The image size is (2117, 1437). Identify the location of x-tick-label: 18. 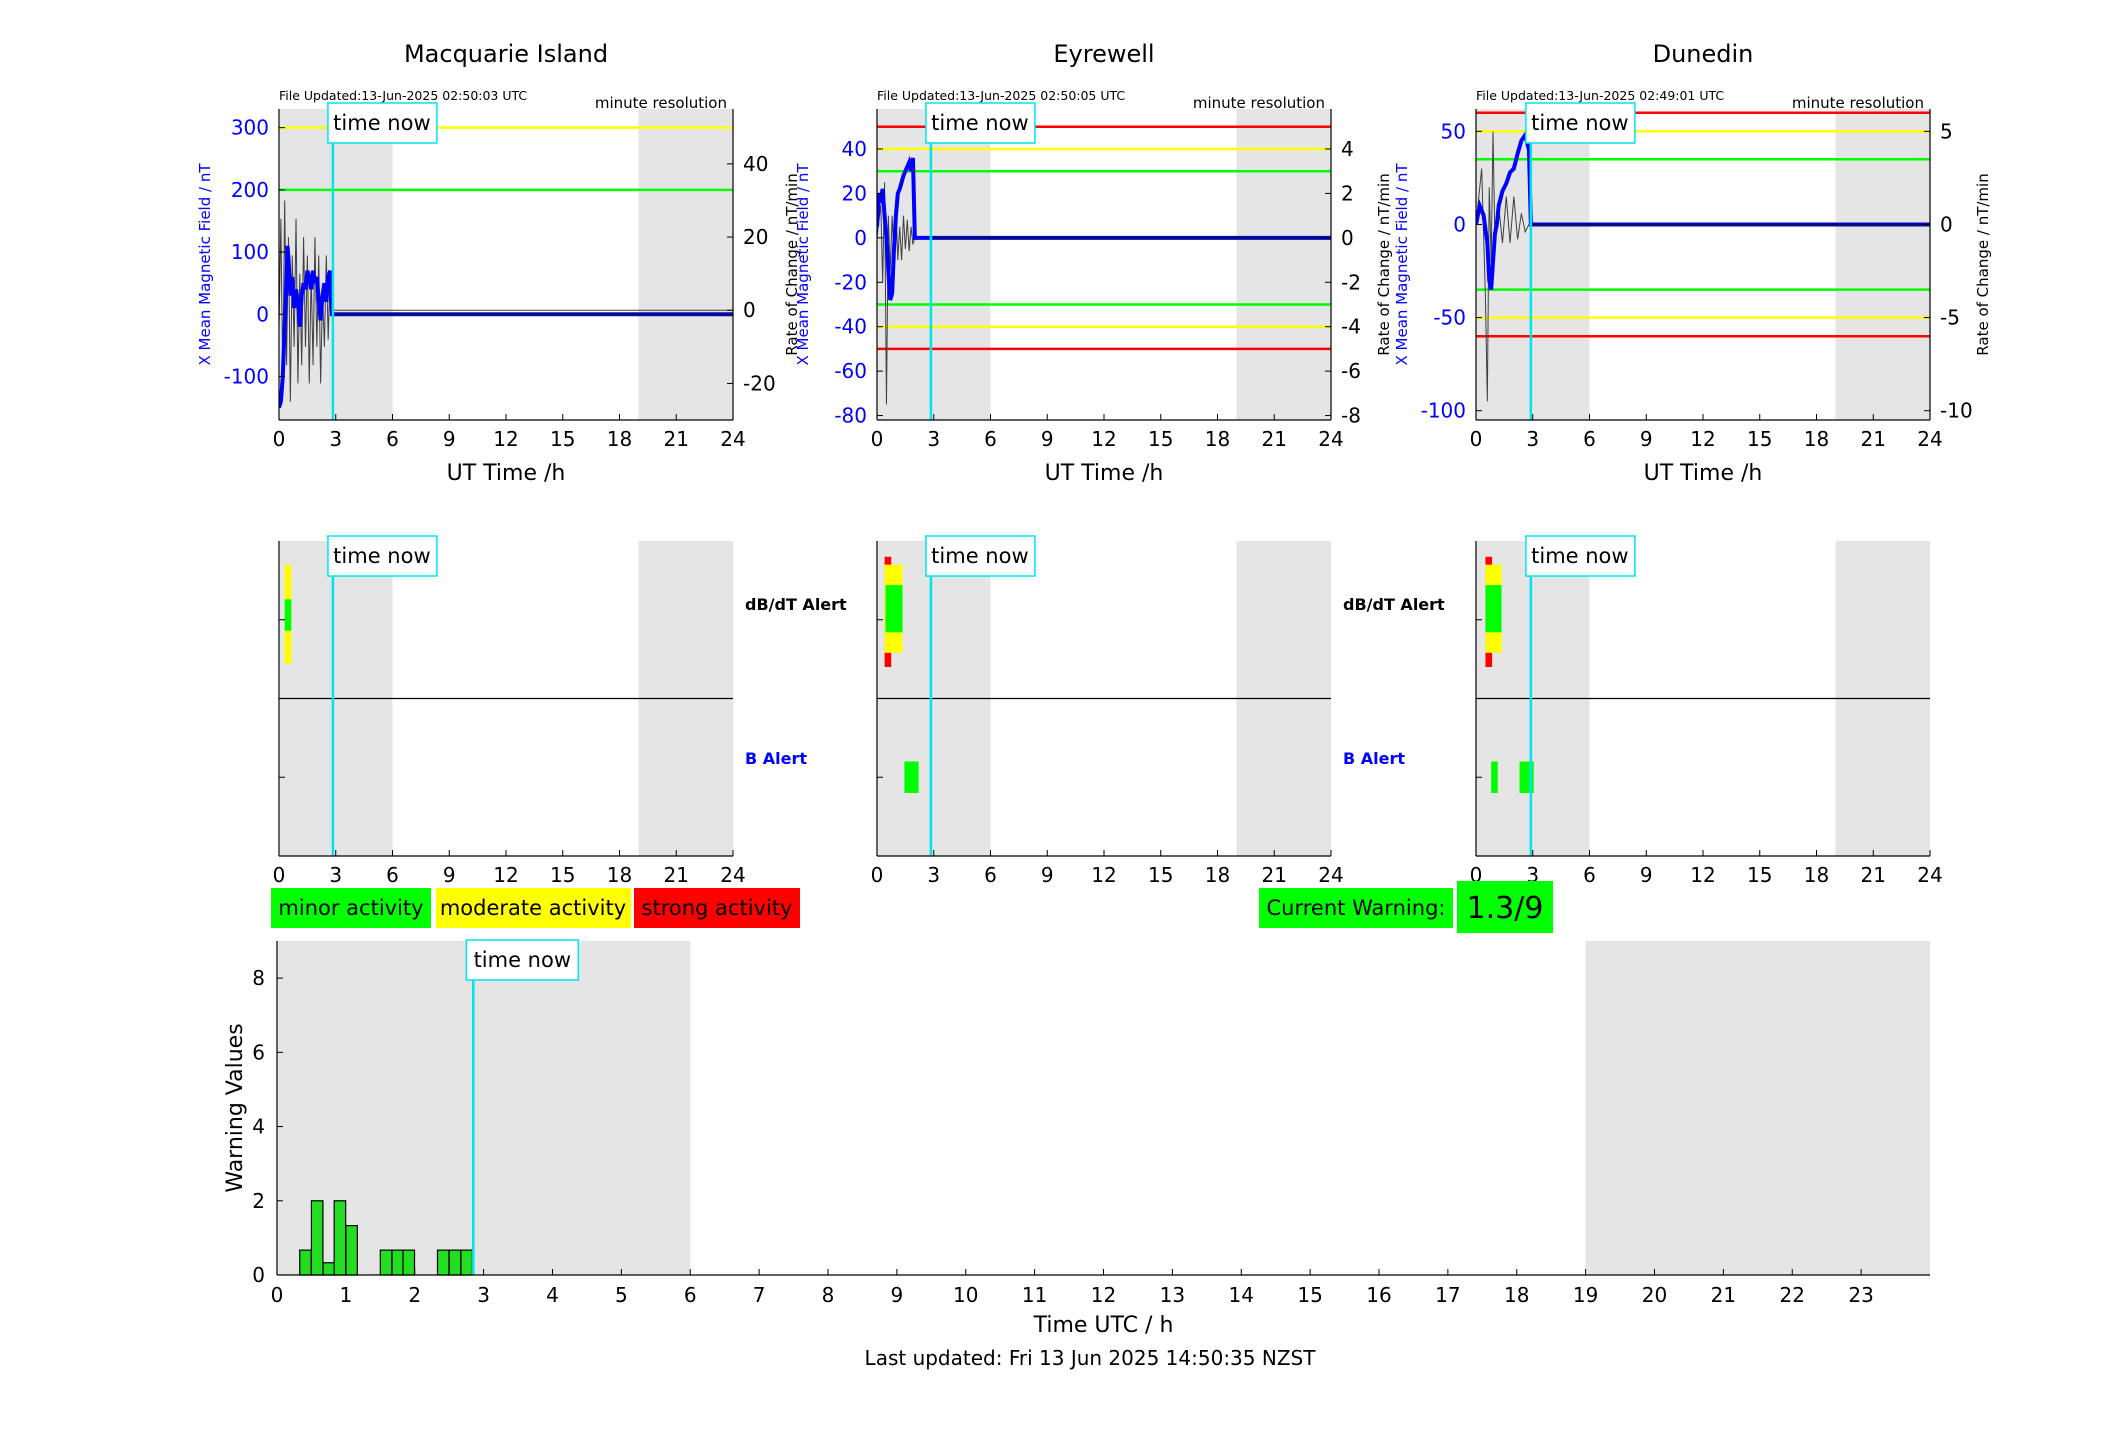
(619, 439).